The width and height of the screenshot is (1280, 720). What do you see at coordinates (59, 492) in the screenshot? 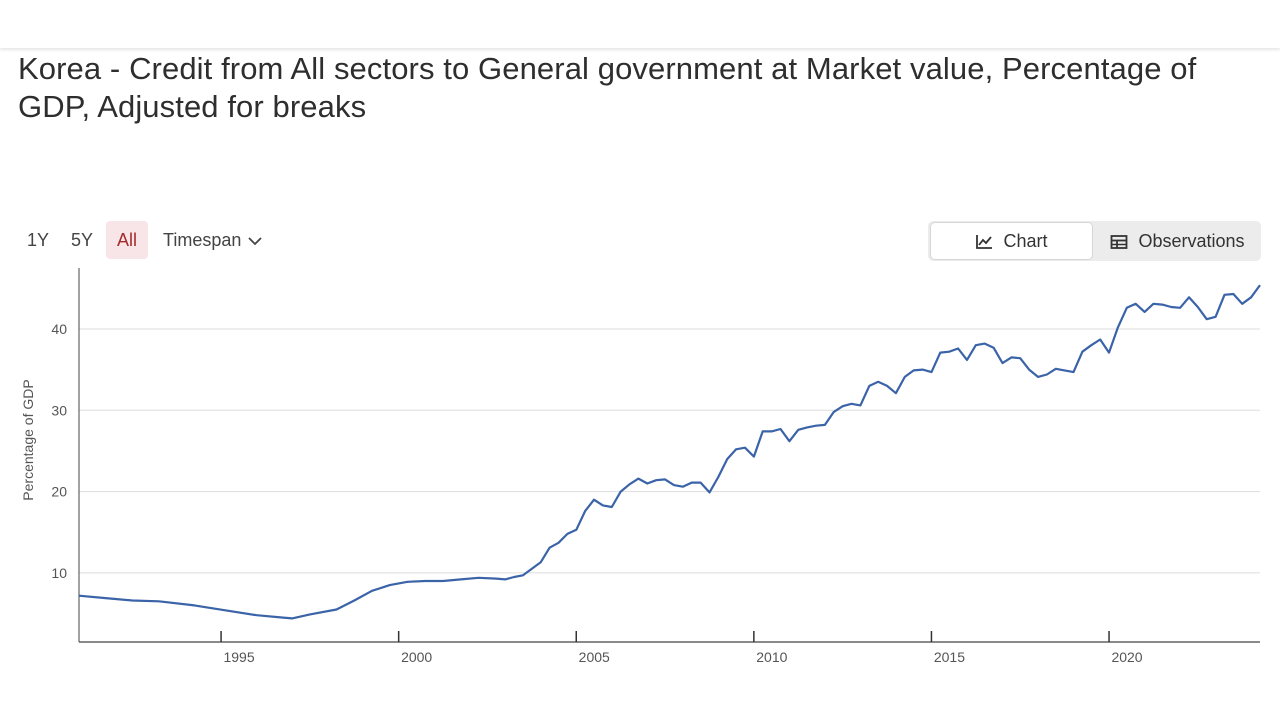
I see `y-tick-label: 20` at bounding box center [59, 492].